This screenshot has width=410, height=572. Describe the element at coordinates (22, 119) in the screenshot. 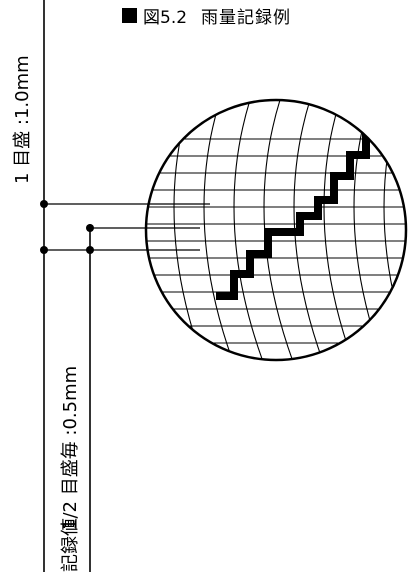

I see `major-scale-label: 1 目盛 :1.0mm` at that location.